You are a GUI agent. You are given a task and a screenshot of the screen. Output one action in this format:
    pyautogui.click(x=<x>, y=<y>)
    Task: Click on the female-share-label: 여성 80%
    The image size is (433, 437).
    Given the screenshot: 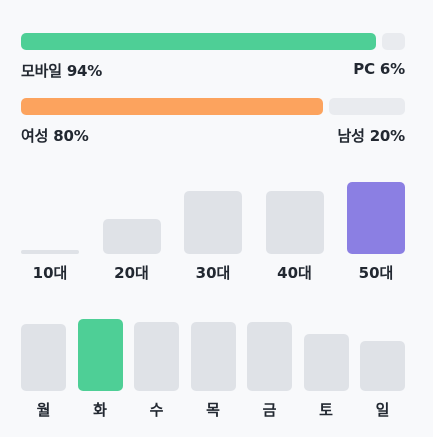 What is the action you would take?
    pyautogui.click(x=55, y=136)
    